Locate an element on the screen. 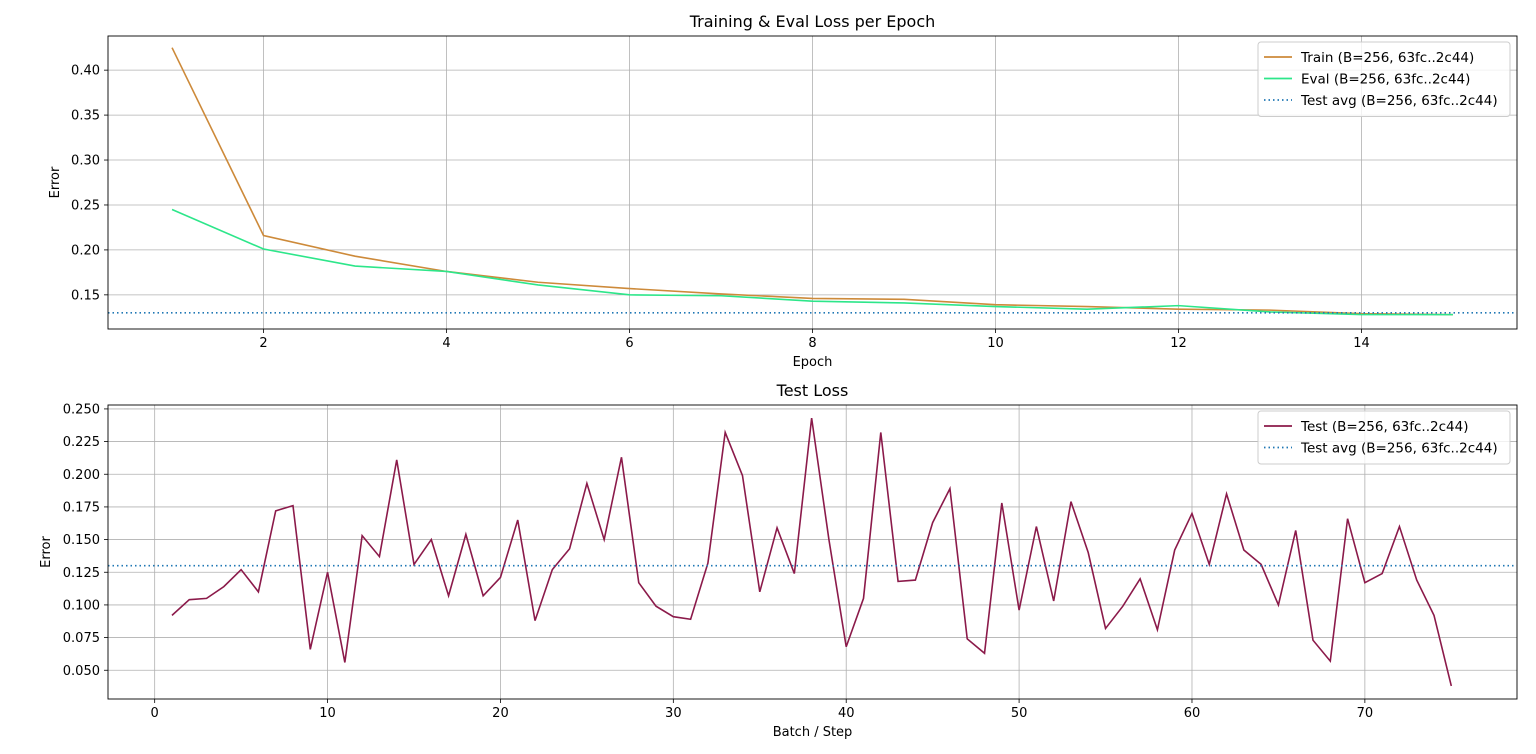 Image resolution: width=1536 pixels, height=754 pixels. x-tick-label: 14 is located at coordinates (1361, 343).